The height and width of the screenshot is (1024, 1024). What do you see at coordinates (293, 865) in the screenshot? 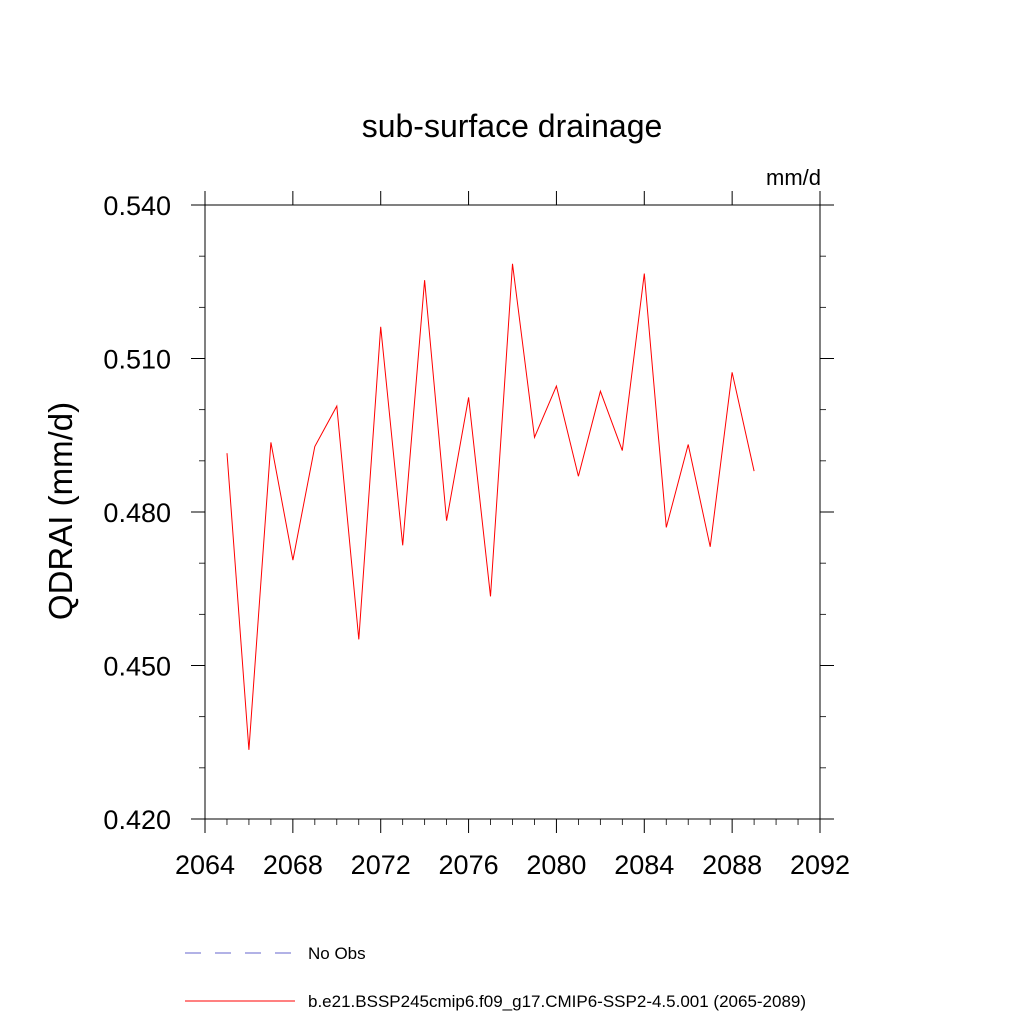
I see `x-tick-label: 2068` at bounding box center [293, 865].